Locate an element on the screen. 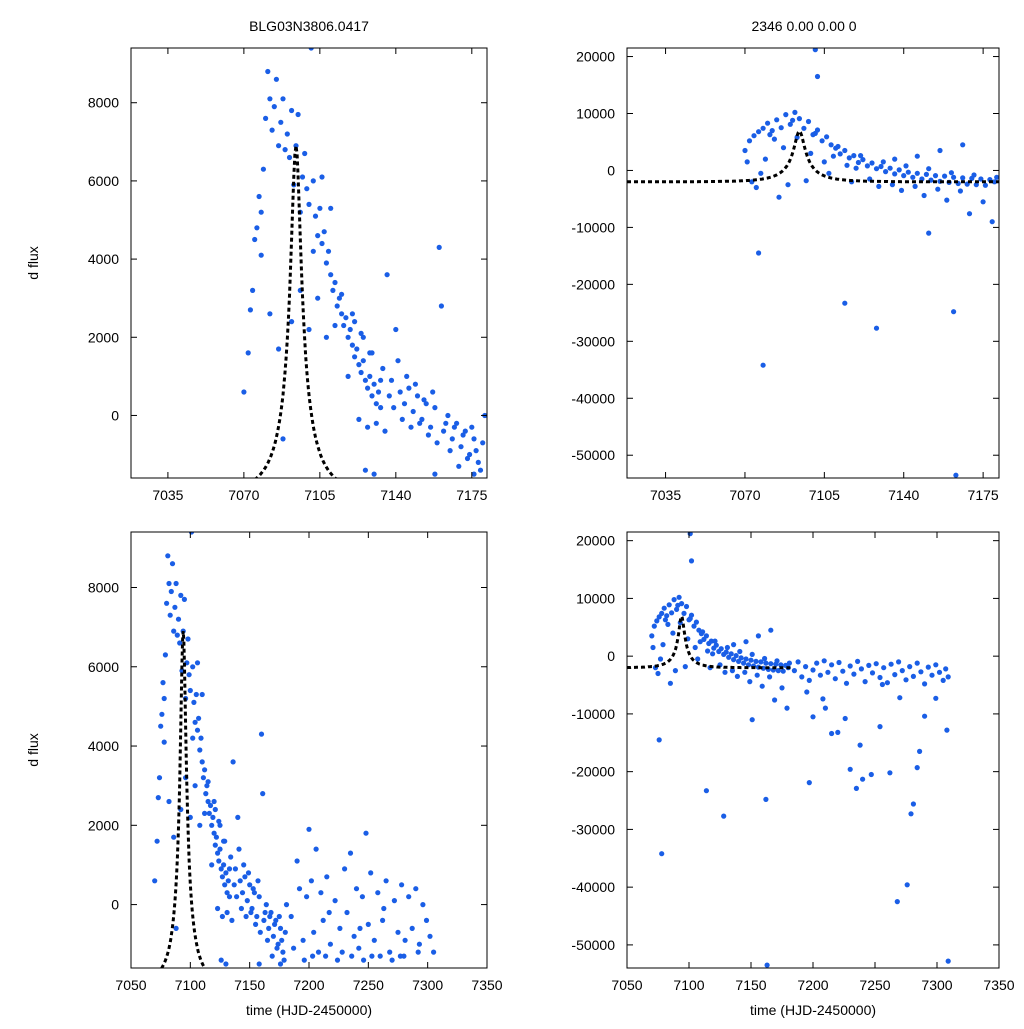 The height and width of the screenshot is (1029, 1024). x-tick-label: 7140 is located at coordinates (395, 495).